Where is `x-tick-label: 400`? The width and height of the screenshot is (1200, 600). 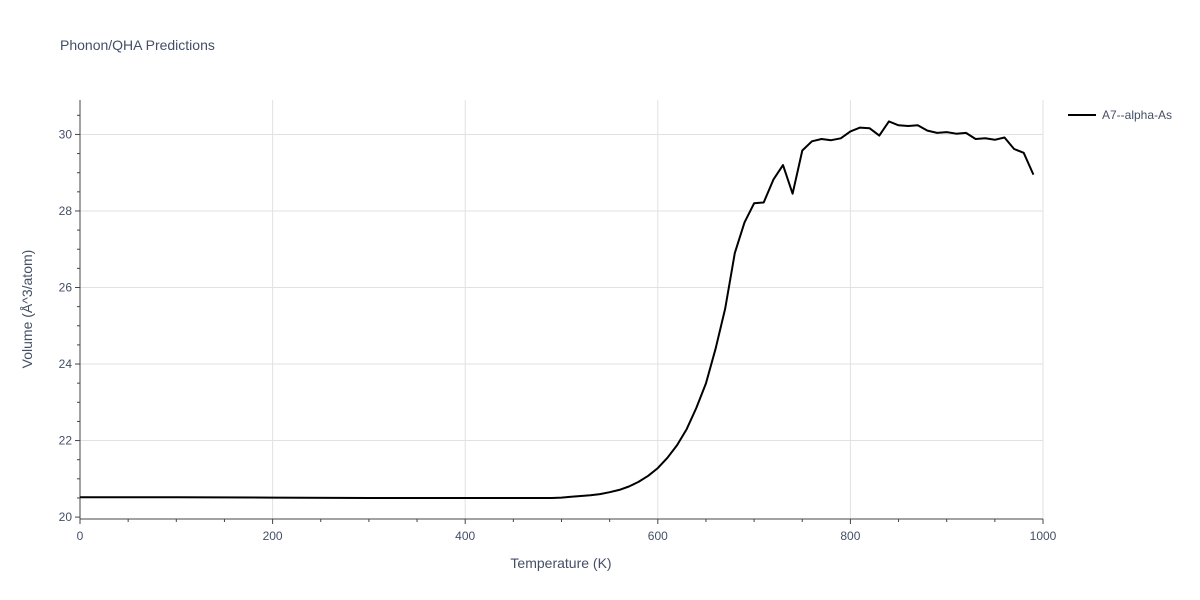 x-tick-label: 400 is located at coordinates (465, 536).